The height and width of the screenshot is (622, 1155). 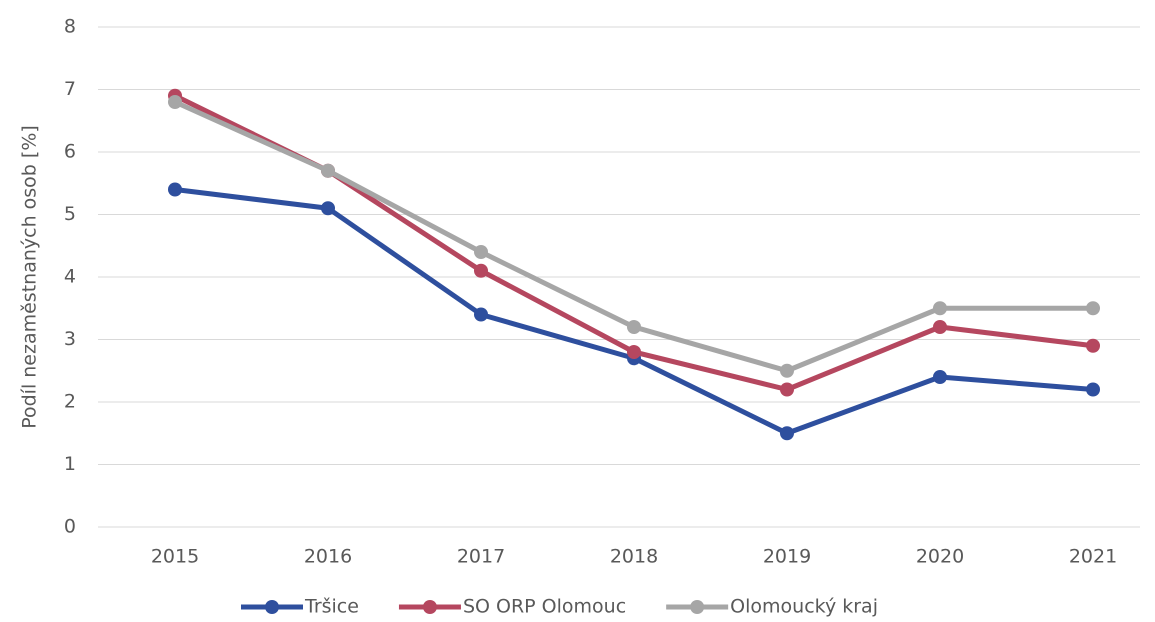 What do you see at coordinates (544, 607) in the screenshot?
I see `legend-label: SO ORP Olomouc` at bounding box center [544, 607].